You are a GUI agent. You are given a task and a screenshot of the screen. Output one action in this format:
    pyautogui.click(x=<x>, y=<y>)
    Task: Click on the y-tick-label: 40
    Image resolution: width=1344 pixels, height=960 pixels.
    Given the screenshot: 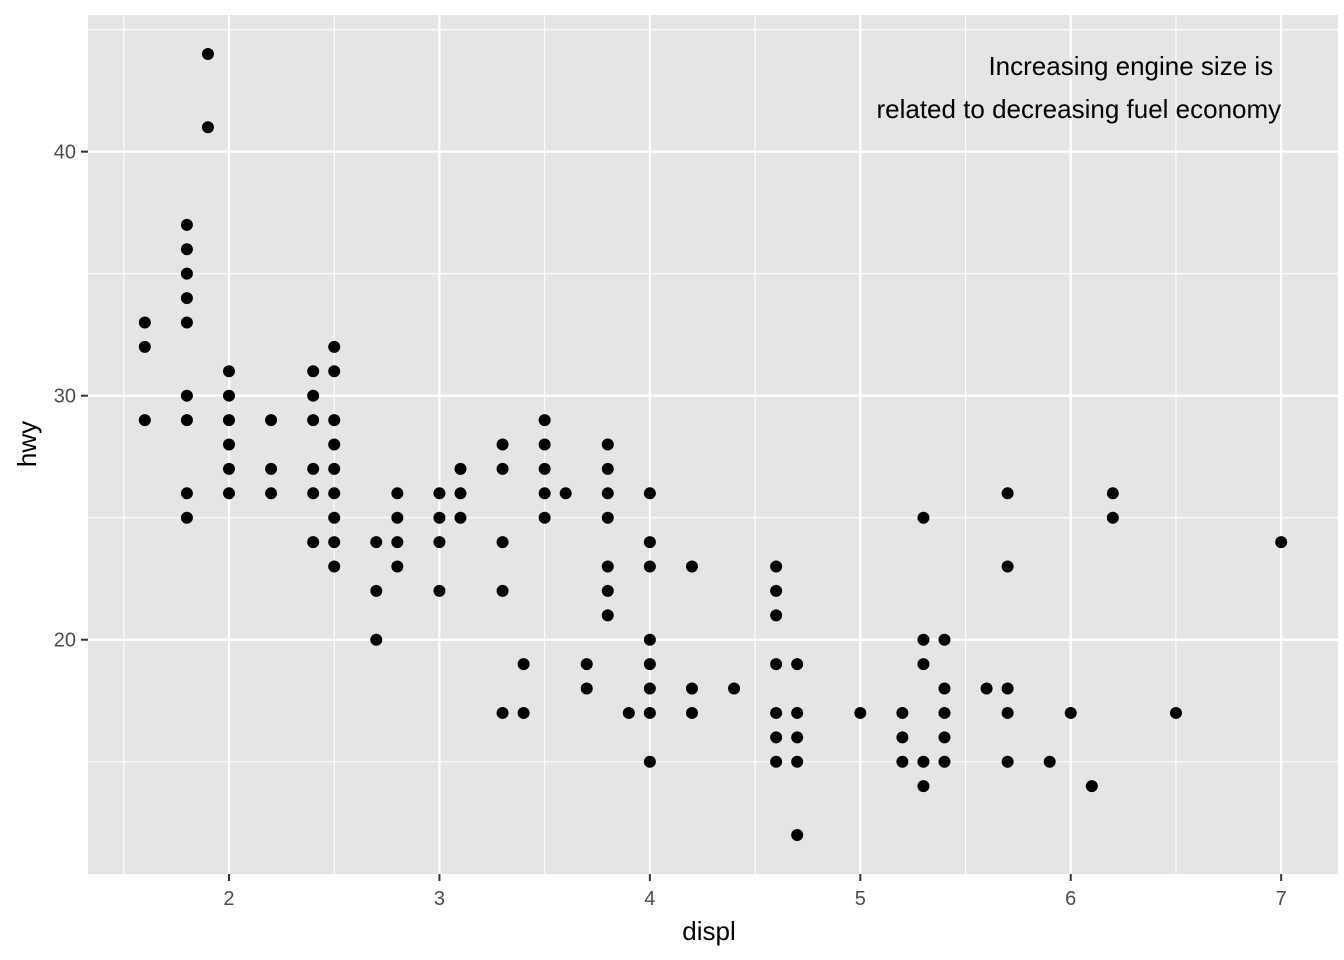 What is the action you would take?
    pyautogui.click(x=65, y=153)
    